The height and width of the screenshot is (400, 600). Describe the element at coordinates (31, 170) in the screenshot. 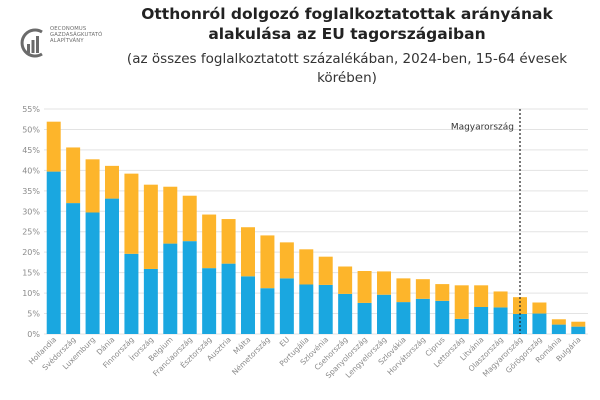

I see `y-tick-label: 40%` at that location.